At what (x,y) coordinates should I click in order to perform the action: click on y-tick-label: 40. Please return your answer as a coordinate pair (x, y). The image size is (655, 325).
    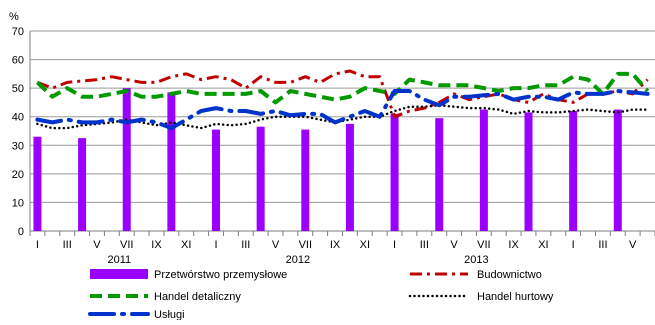
    Looking at the image, I should click on (18, 118).